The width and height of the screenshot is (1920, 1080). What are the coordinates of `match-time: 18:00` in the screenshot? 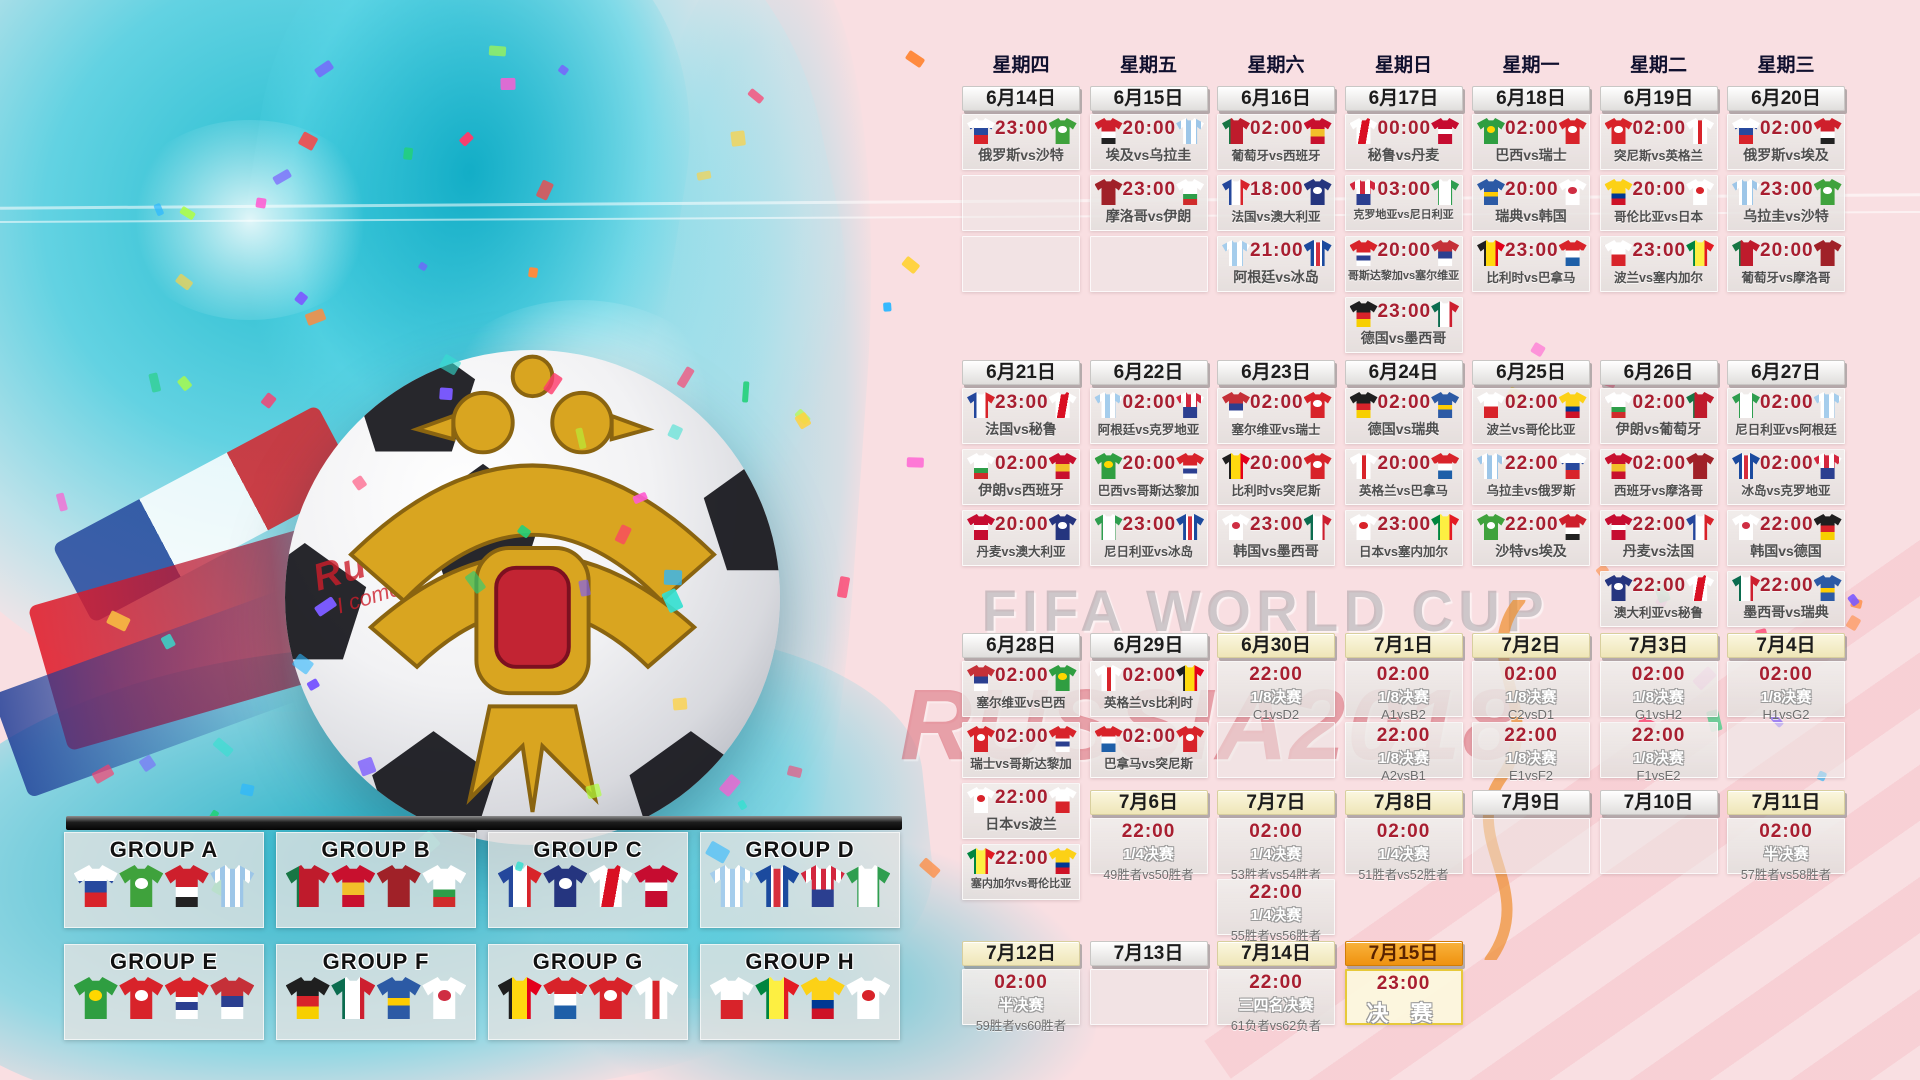 It's located at (1277, 189).